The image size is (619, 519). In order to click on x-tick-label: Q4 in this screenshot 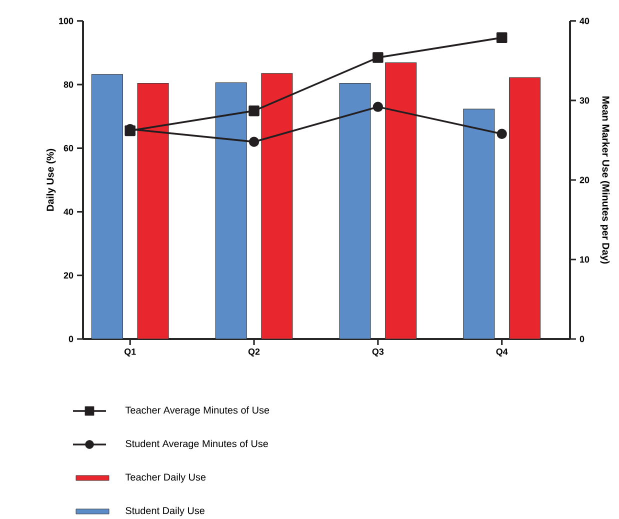, I will do `click(502, 352)`.